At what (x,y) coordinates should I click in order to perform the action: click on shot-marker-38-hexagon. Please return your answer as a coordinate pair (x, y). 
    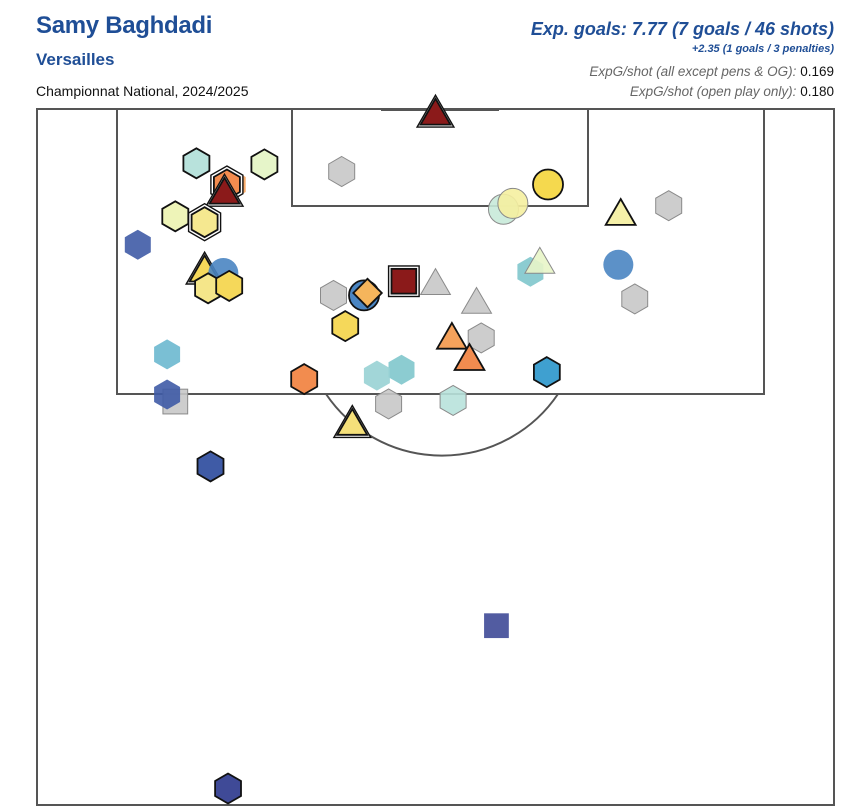
    Looking at the image, I should click on (547, 372).